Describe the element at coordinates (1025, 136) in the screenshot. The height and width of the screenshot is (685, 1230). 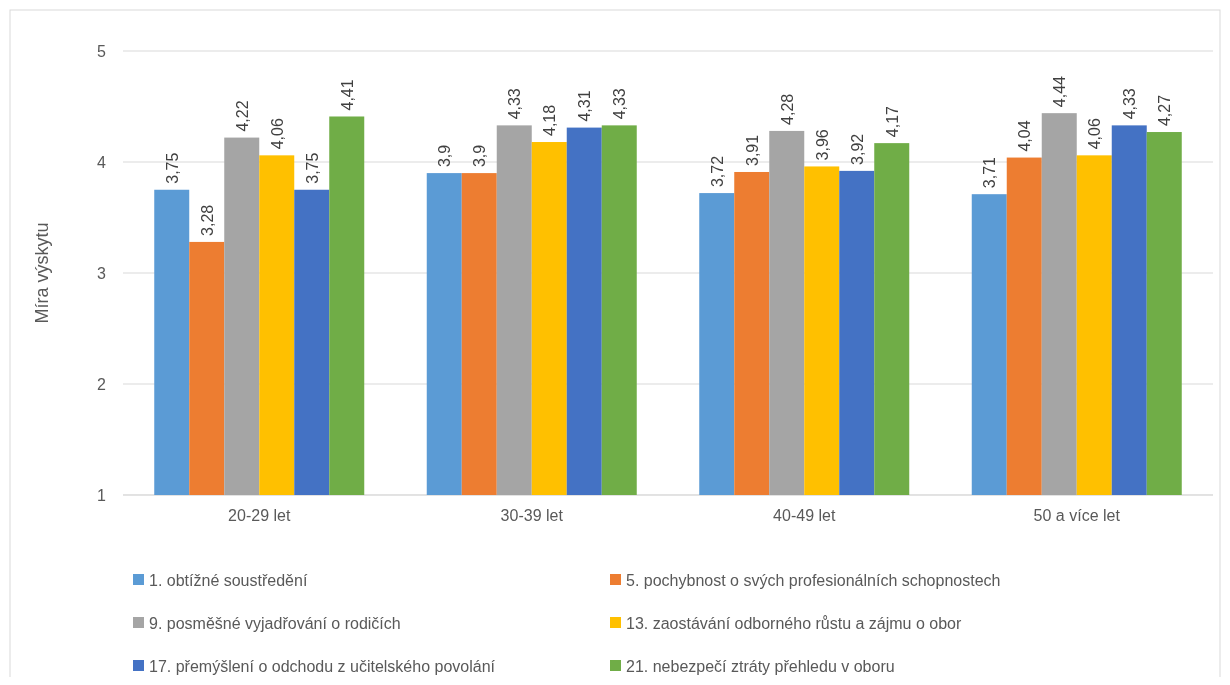
I see `data-label: 4,04` at that location.